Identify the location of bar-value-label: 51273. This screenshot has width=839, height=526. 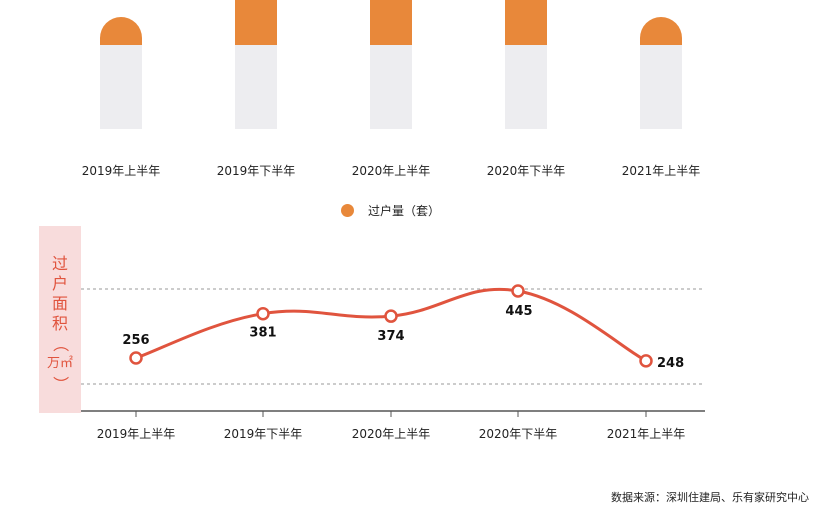
(526, 134).